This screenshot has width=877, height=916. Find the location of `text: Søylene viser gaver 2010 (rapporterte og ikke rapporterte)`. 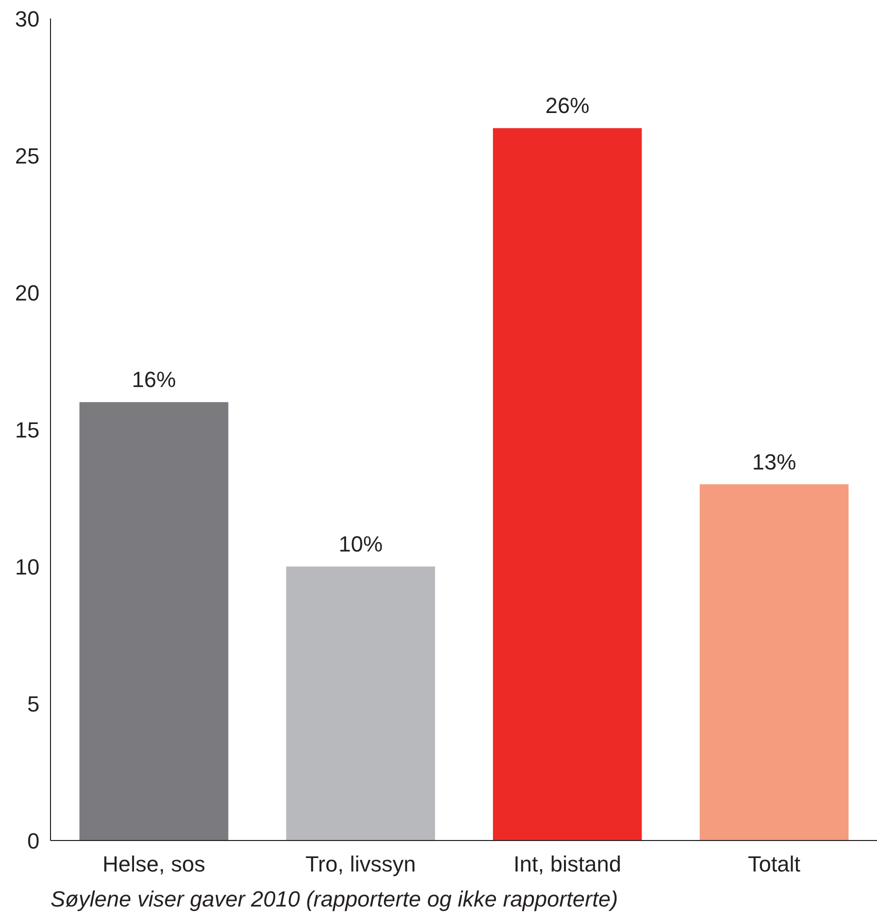

text: Søylene viser gaver 2010 (rapporterte og ikke rapporterte) is located at coordinates (334, 899).